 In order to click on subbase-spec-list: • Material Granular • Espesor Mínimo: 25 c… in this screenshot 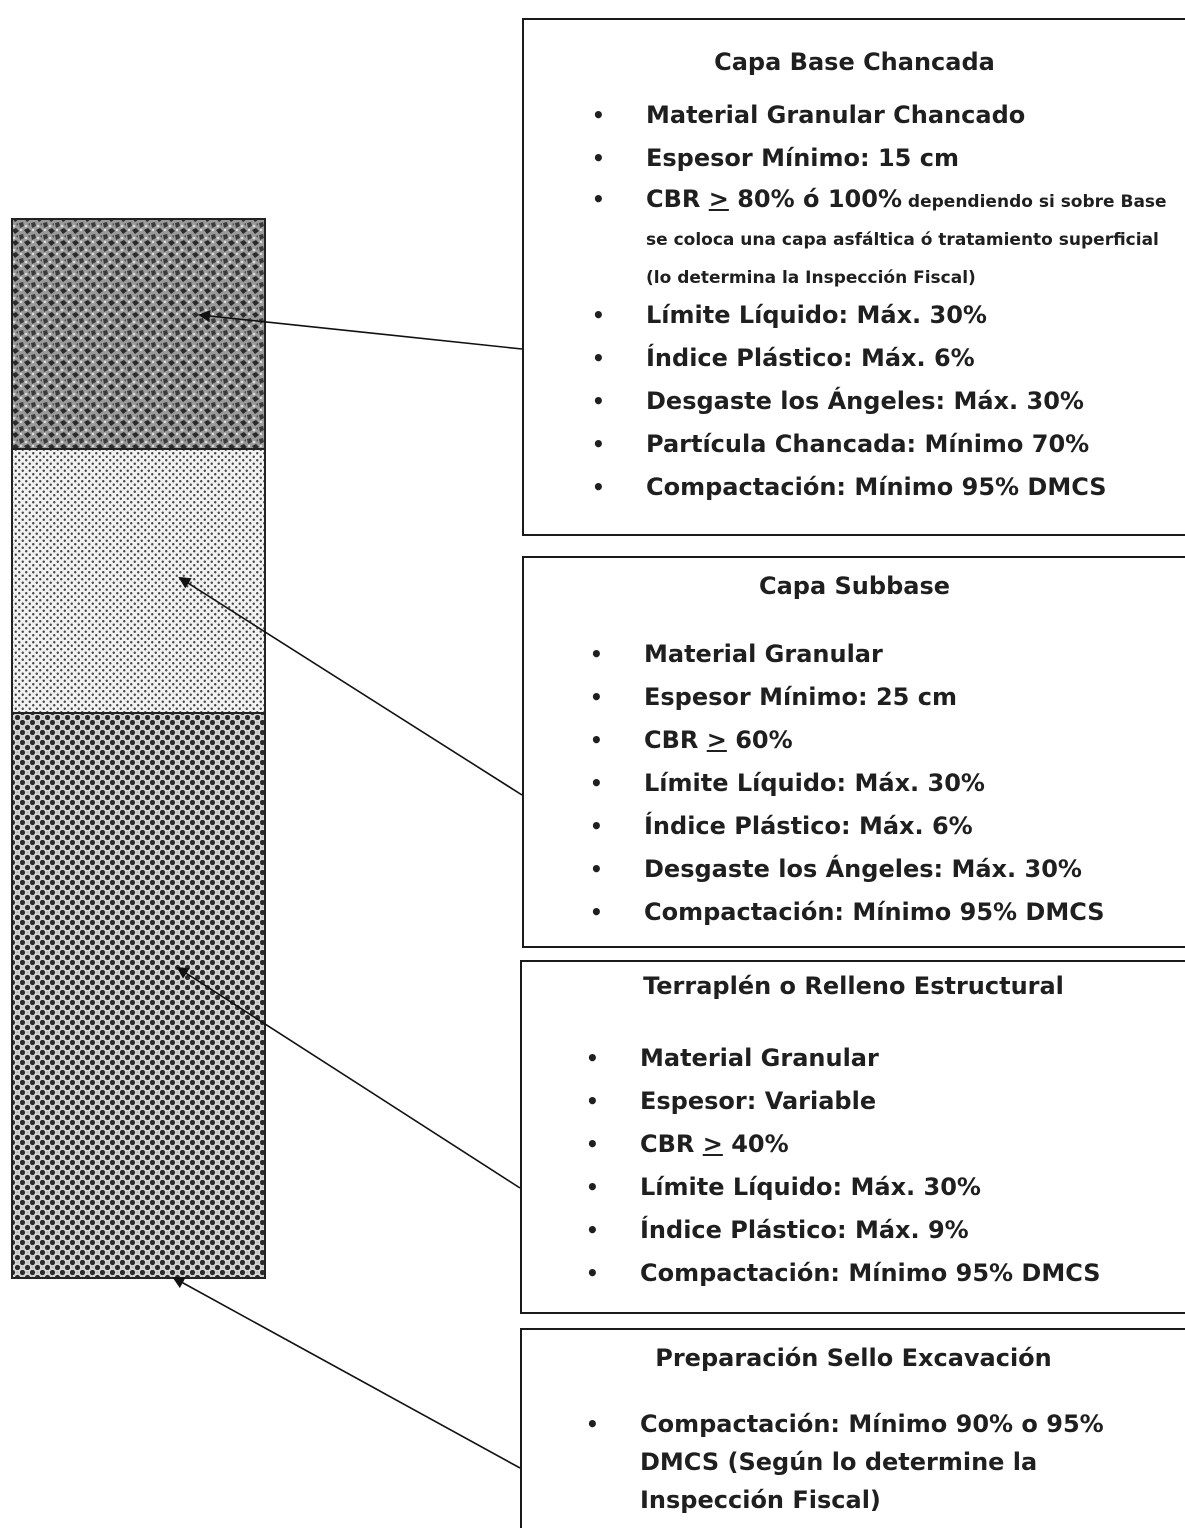, I will do `click(844, 783)`.